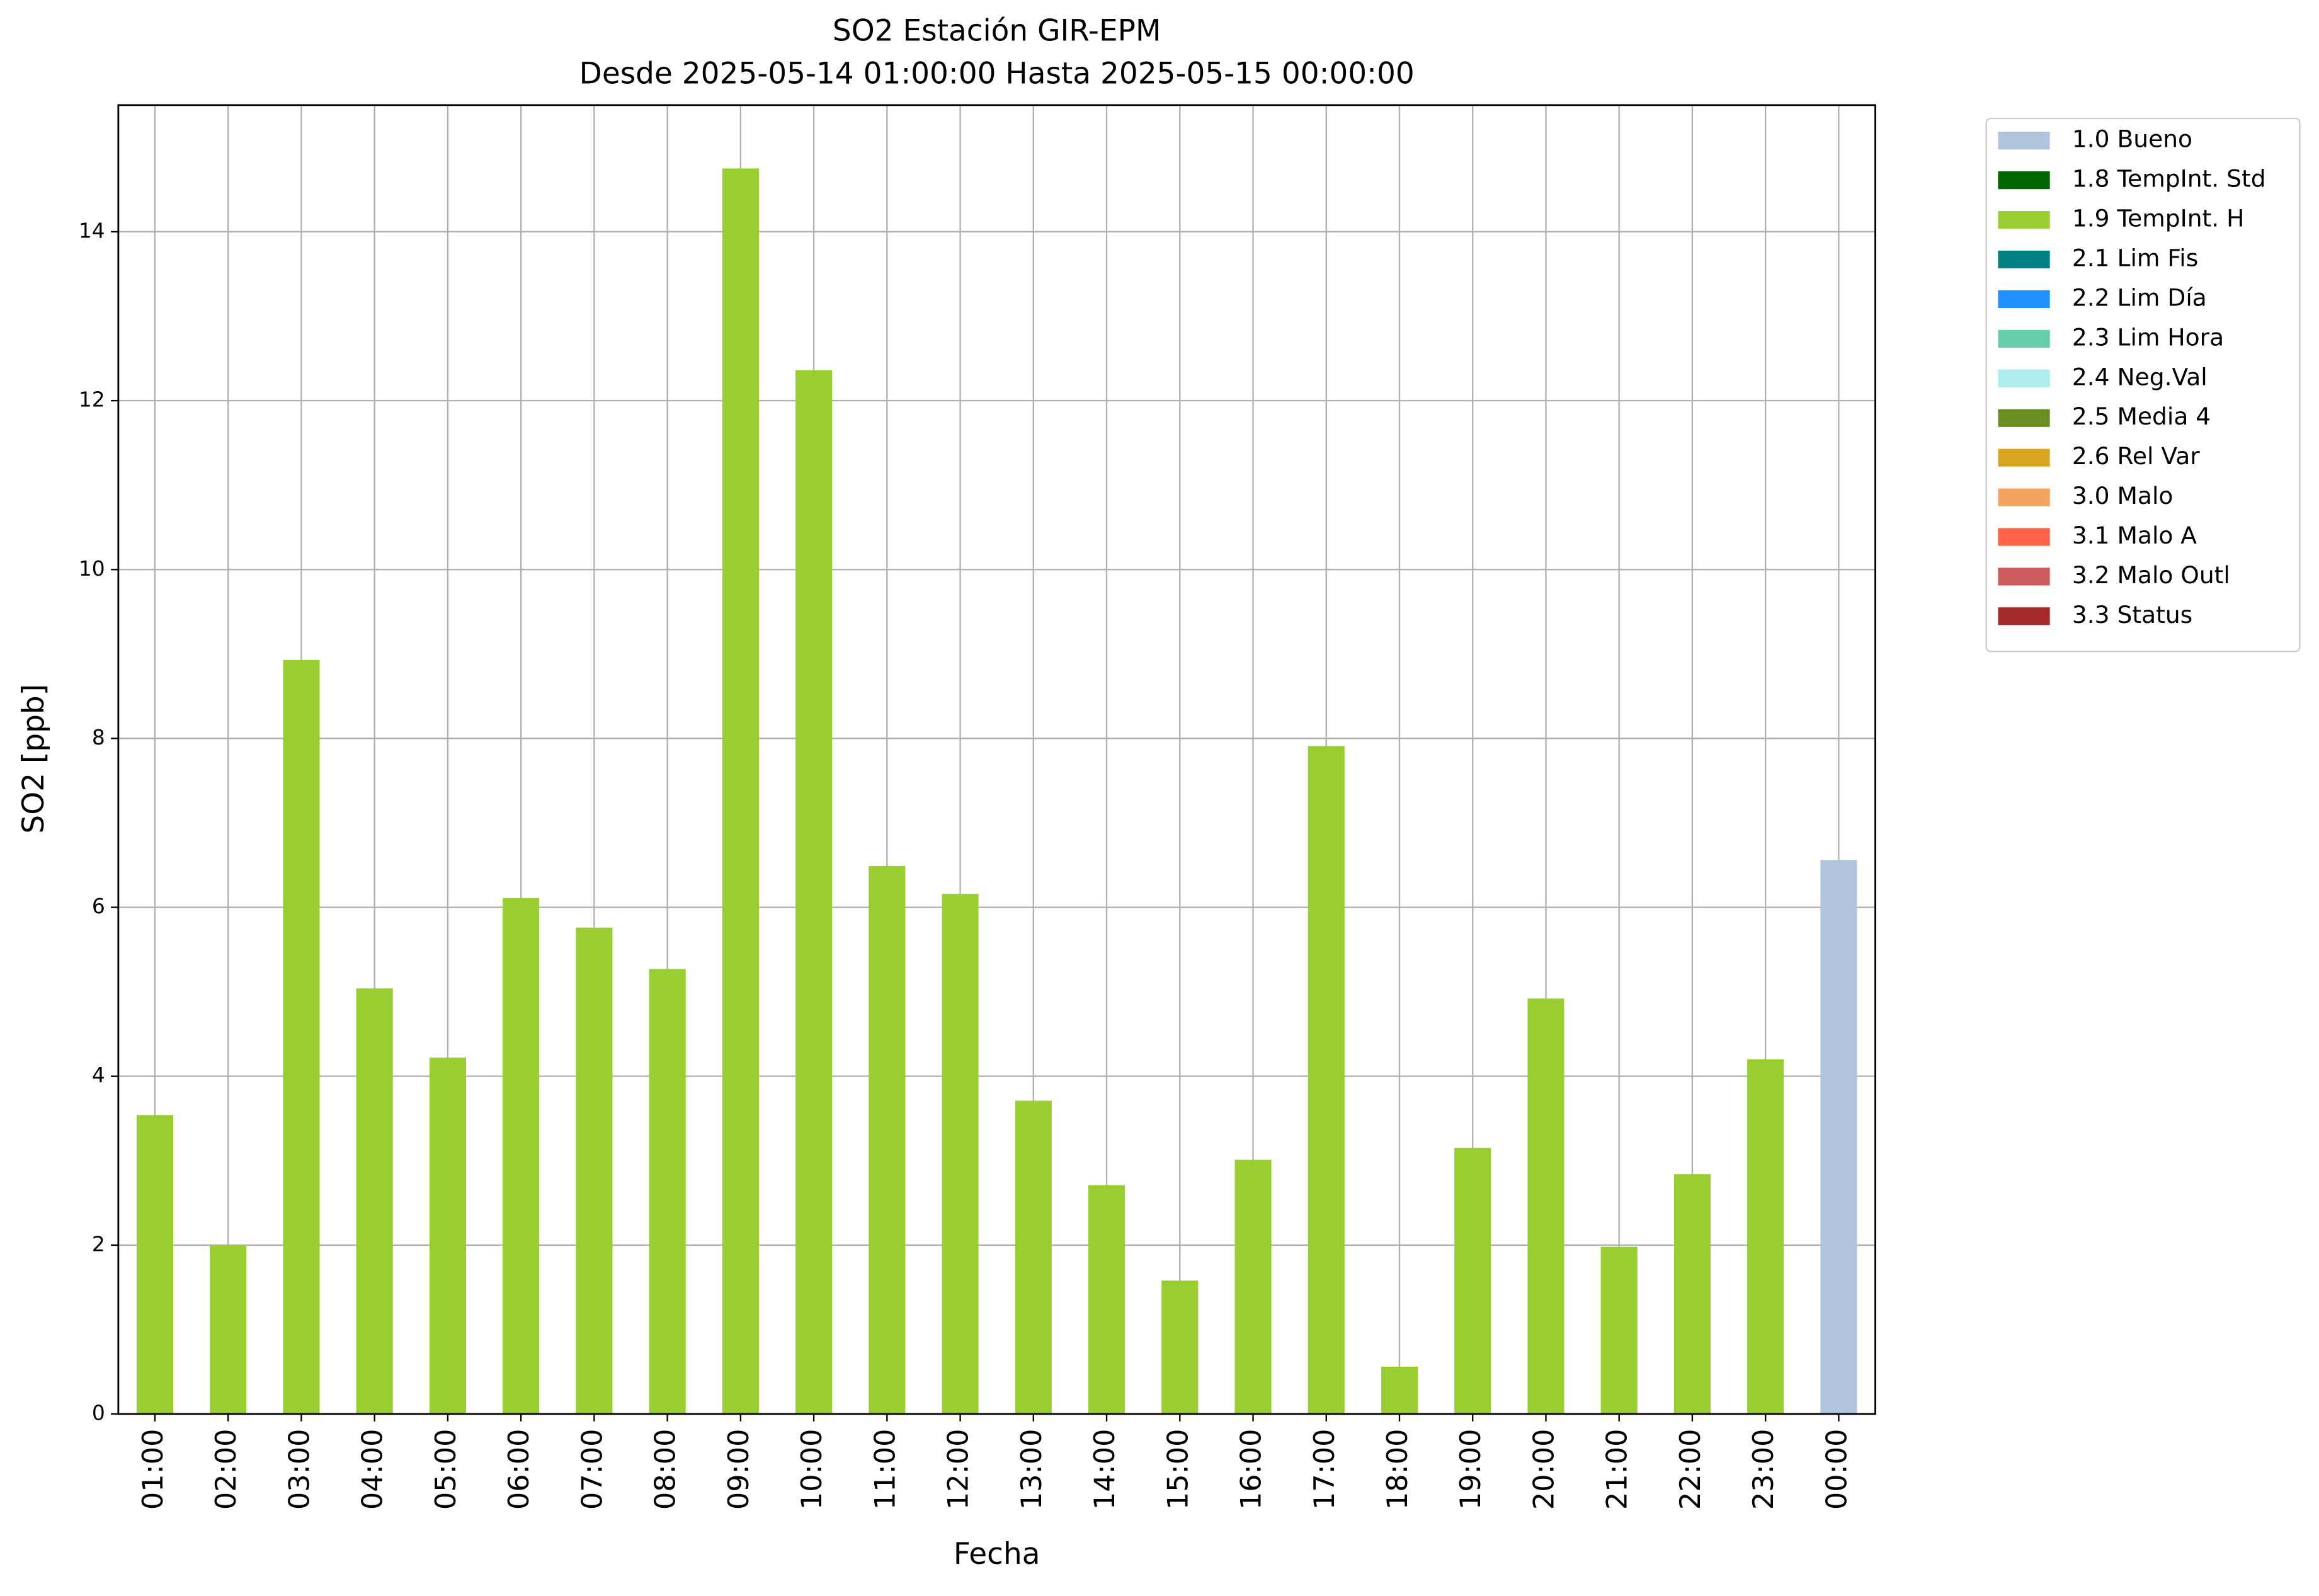  I want to click on y-tick-label: 10, so click(92, 568).